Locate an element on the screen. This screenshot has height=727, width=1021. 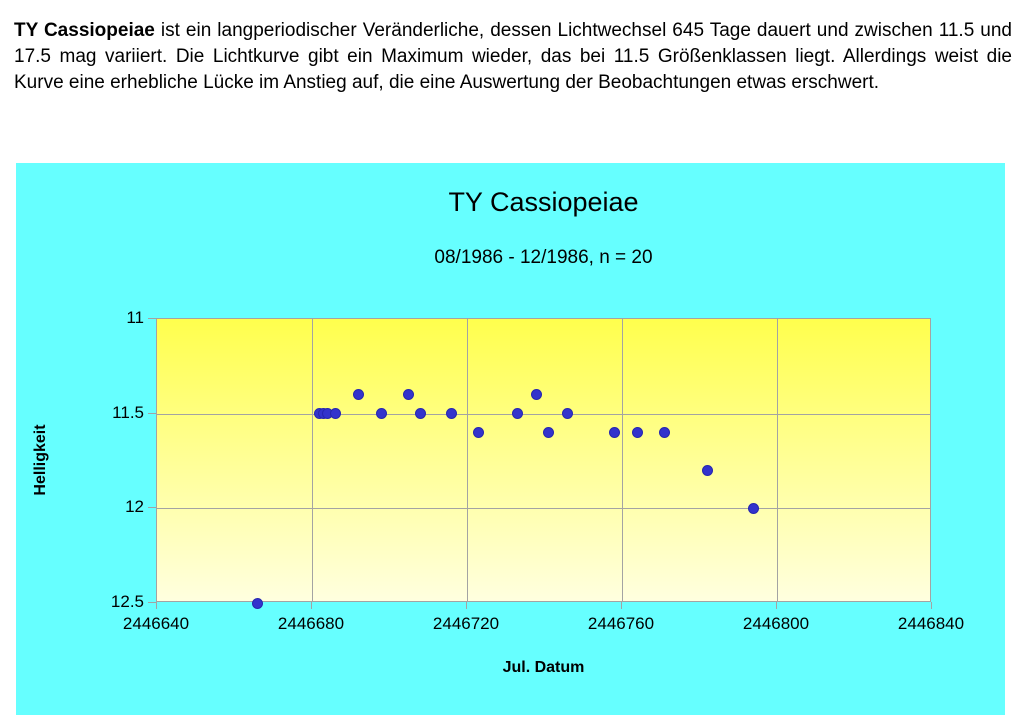
x-tick-label: 2446760 is located at coordinates (621, 623).